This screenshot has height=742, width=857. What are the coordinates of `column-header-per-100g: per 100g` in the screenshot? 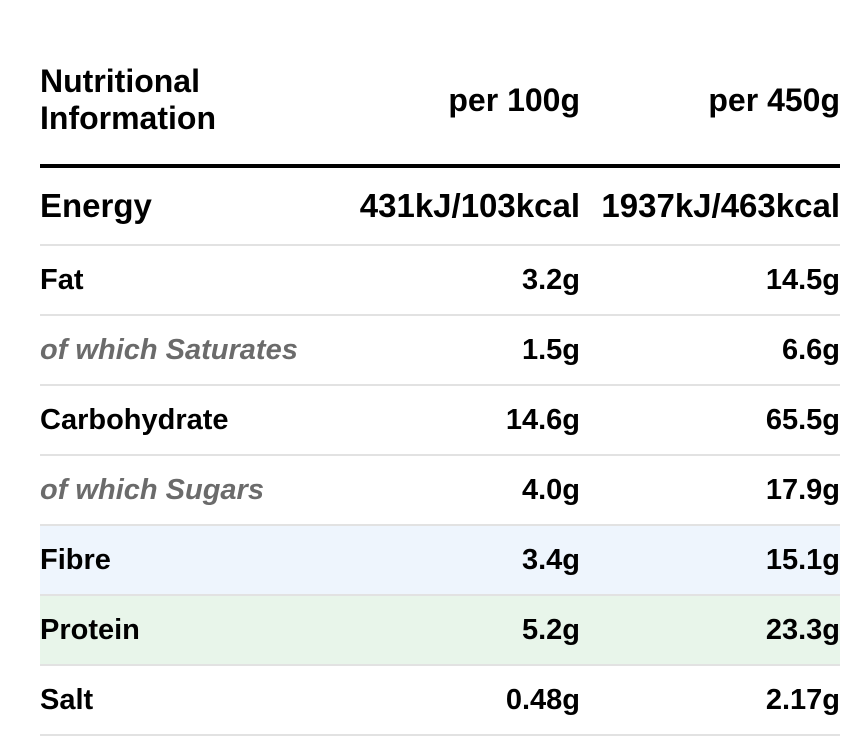 It's located at (514, 100).